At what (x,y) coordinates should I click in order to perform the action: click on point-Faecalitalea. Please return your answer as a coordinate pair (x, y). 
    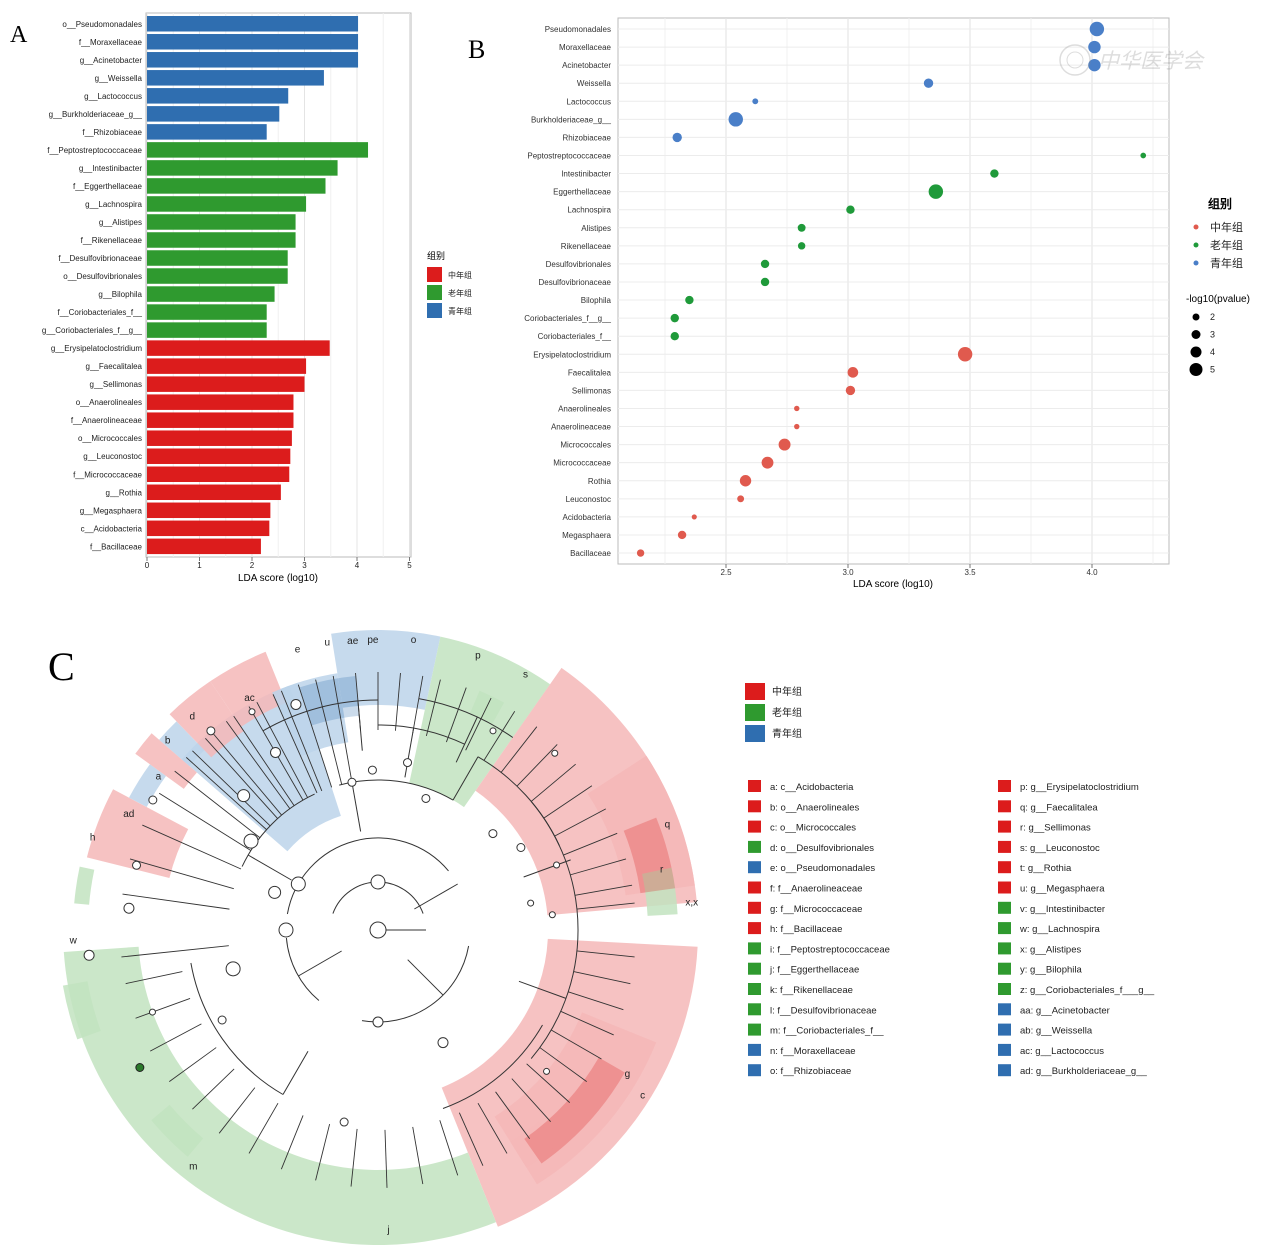
    Looking at the image, I should click on (853, 372).